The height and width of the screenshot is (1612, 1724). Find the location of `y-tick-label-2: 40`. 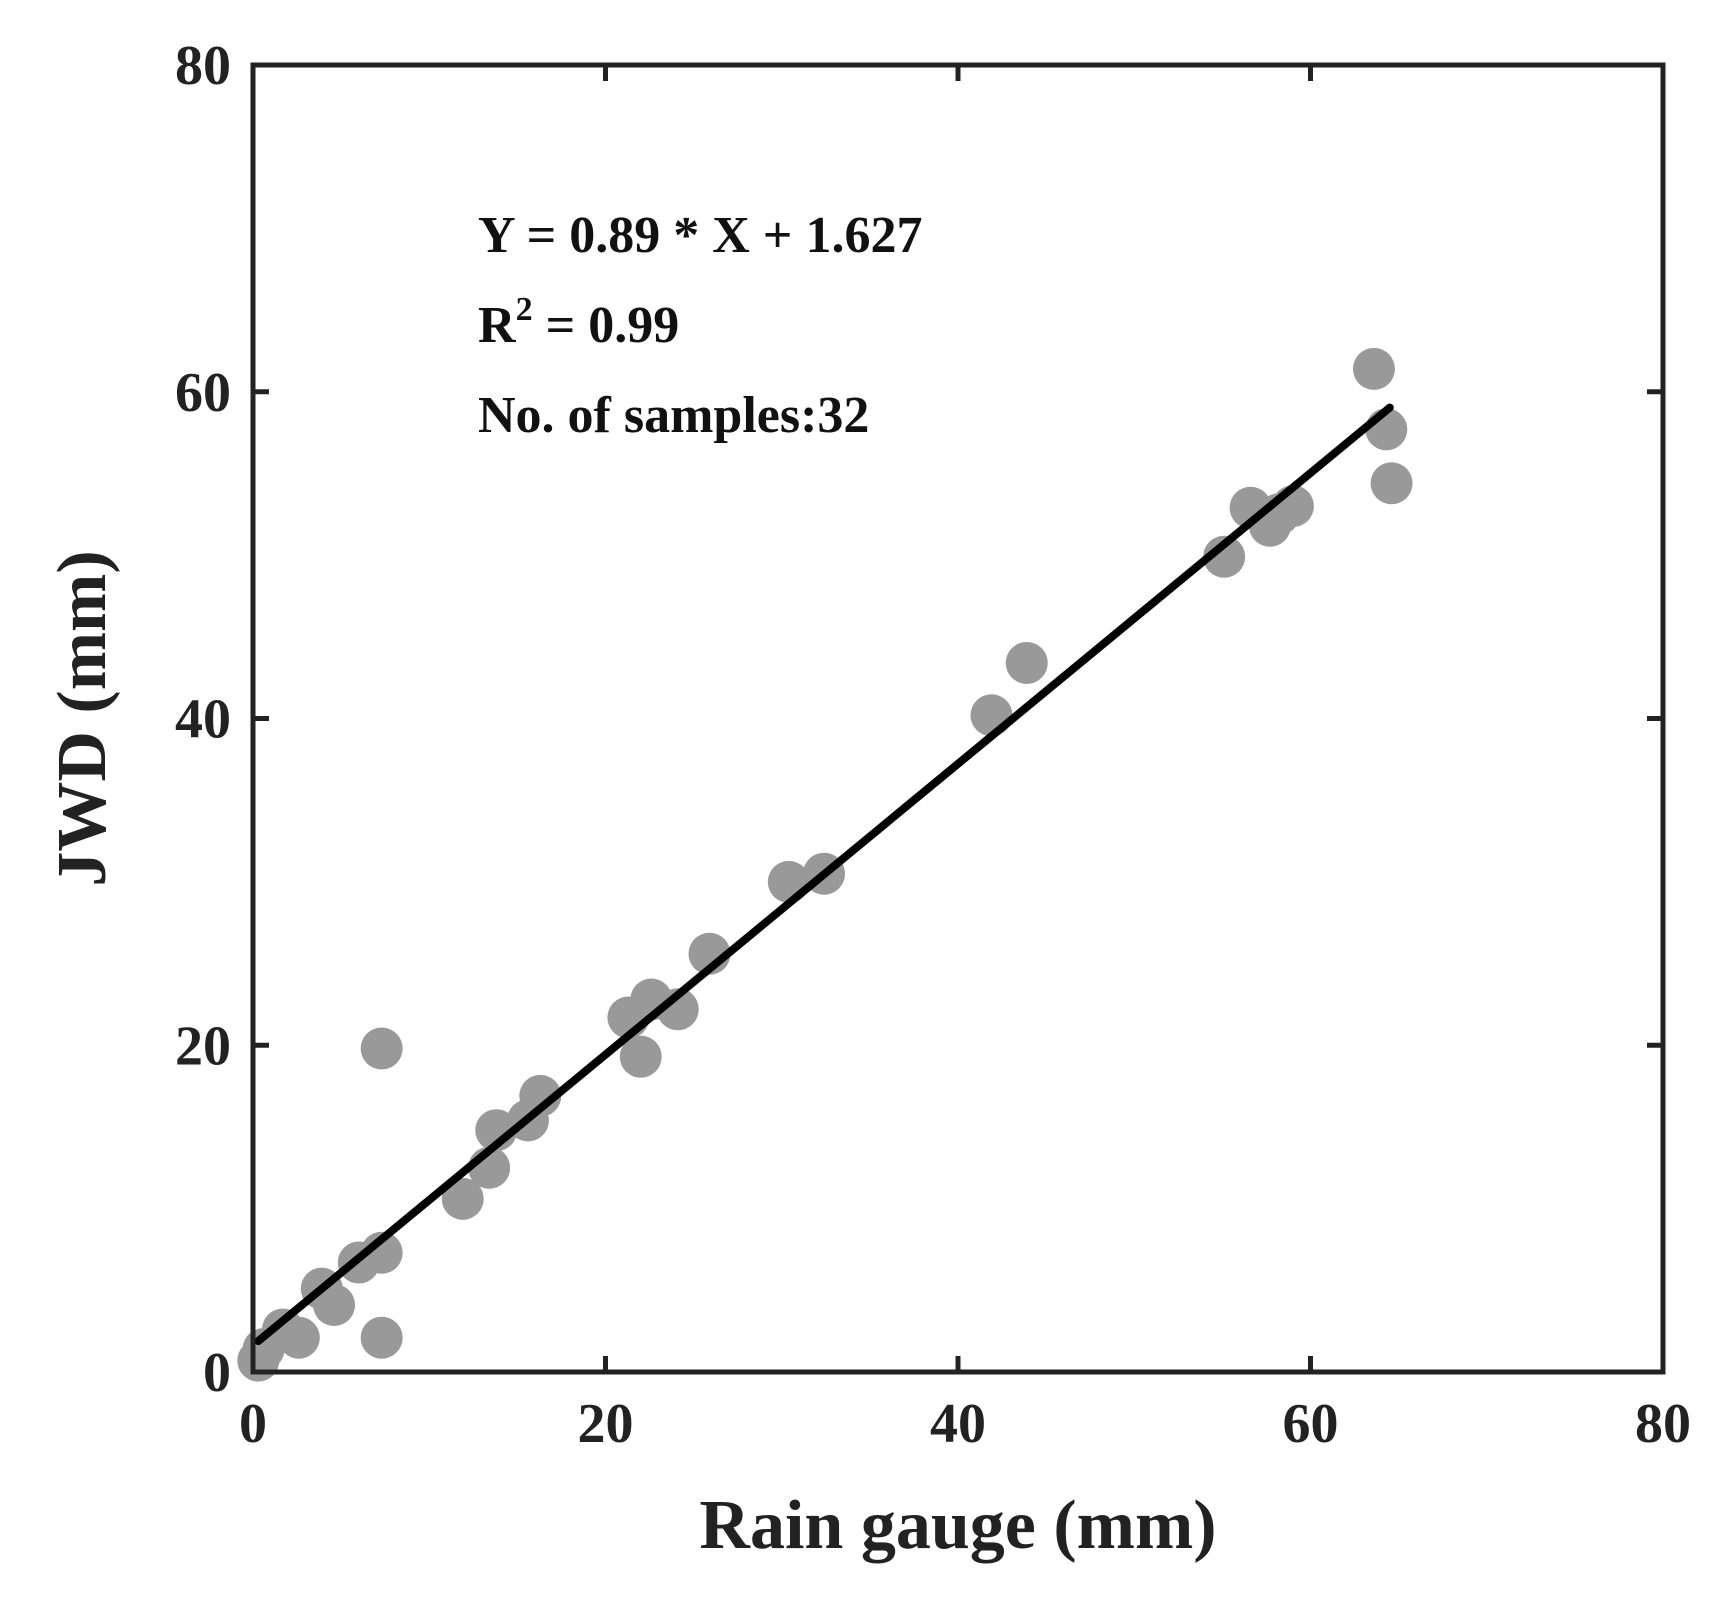

y-tick-label-2: 40 is located at coordinates (203, 720).